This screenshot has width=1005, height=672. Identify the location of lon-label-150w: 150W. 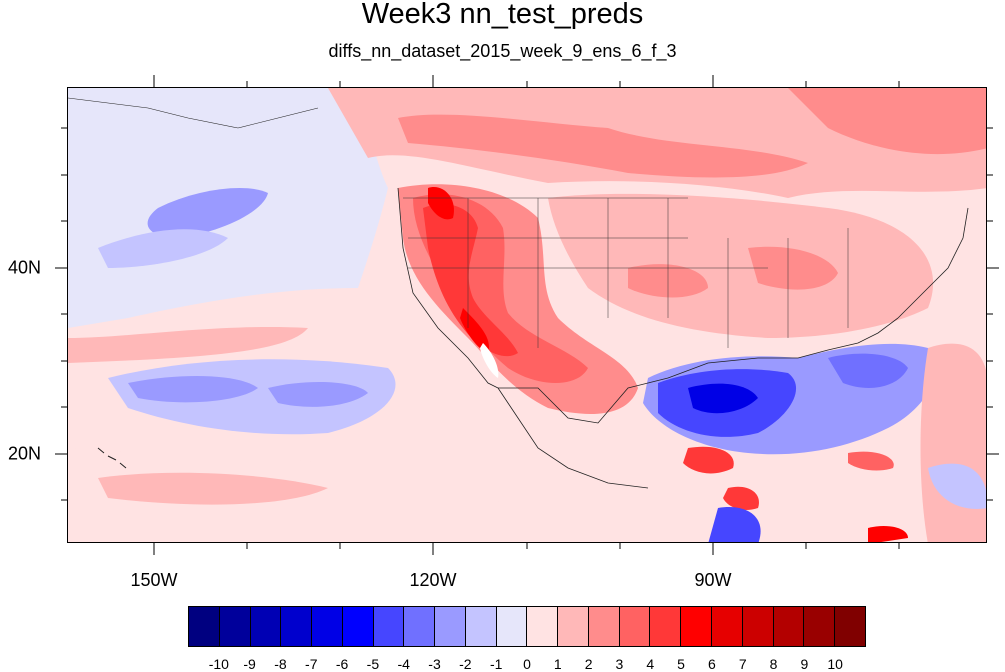
(154, 580).